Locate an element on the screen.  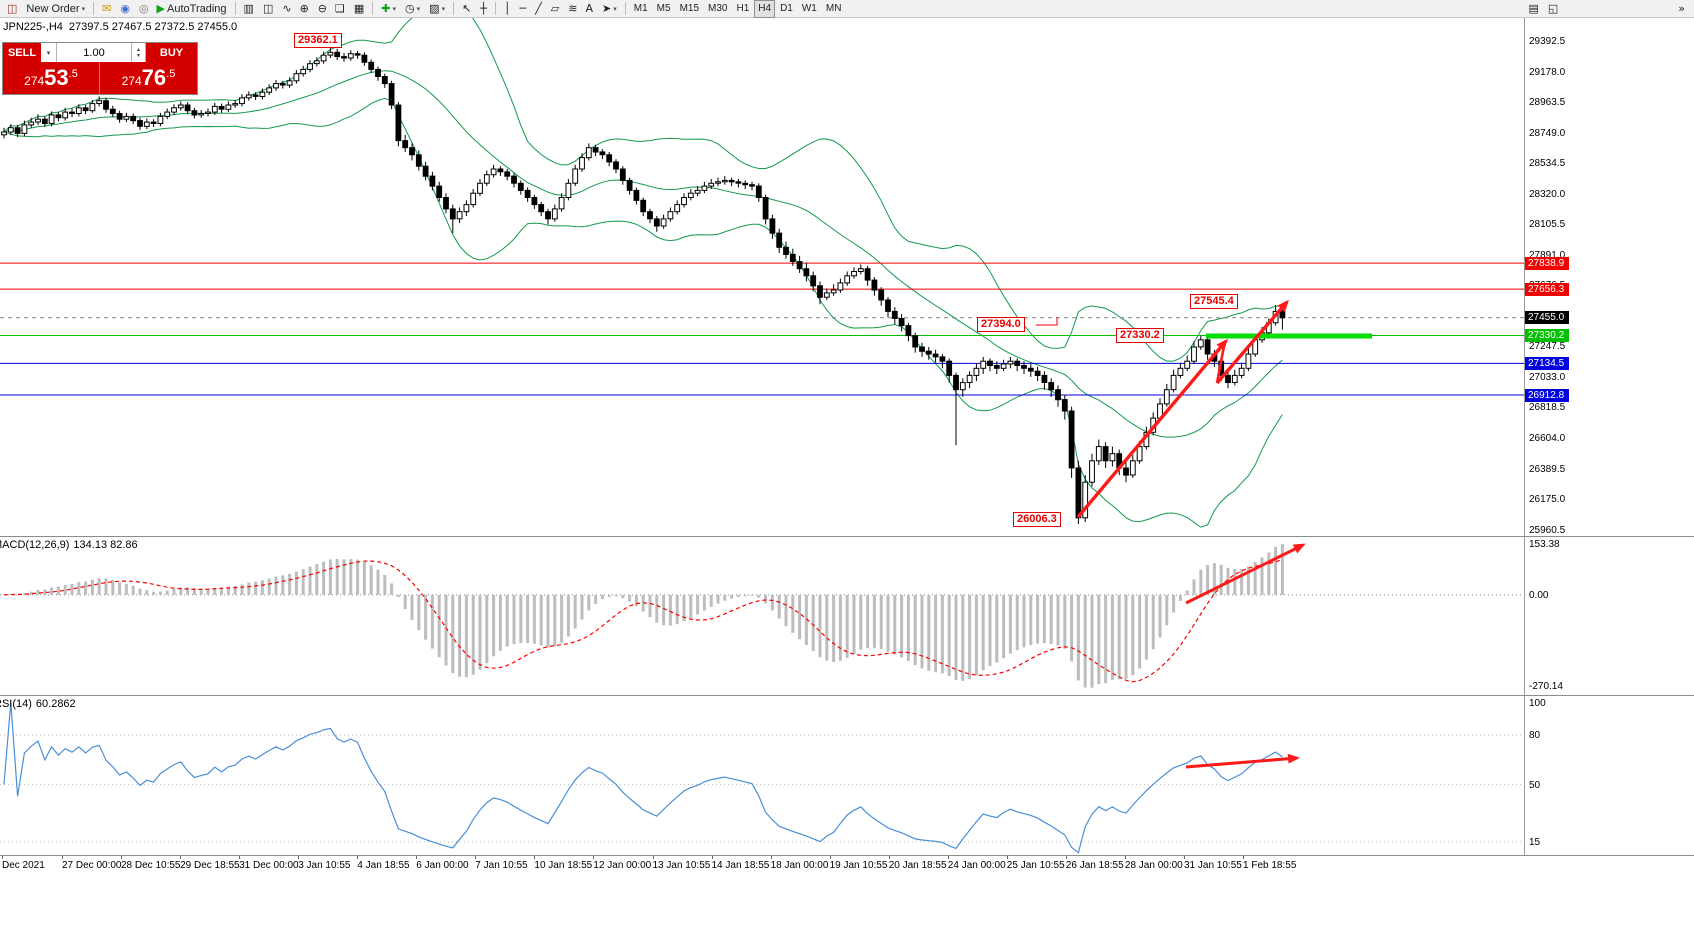
mail-icon-glyph: ✉ is located at coordinates (107, 8).